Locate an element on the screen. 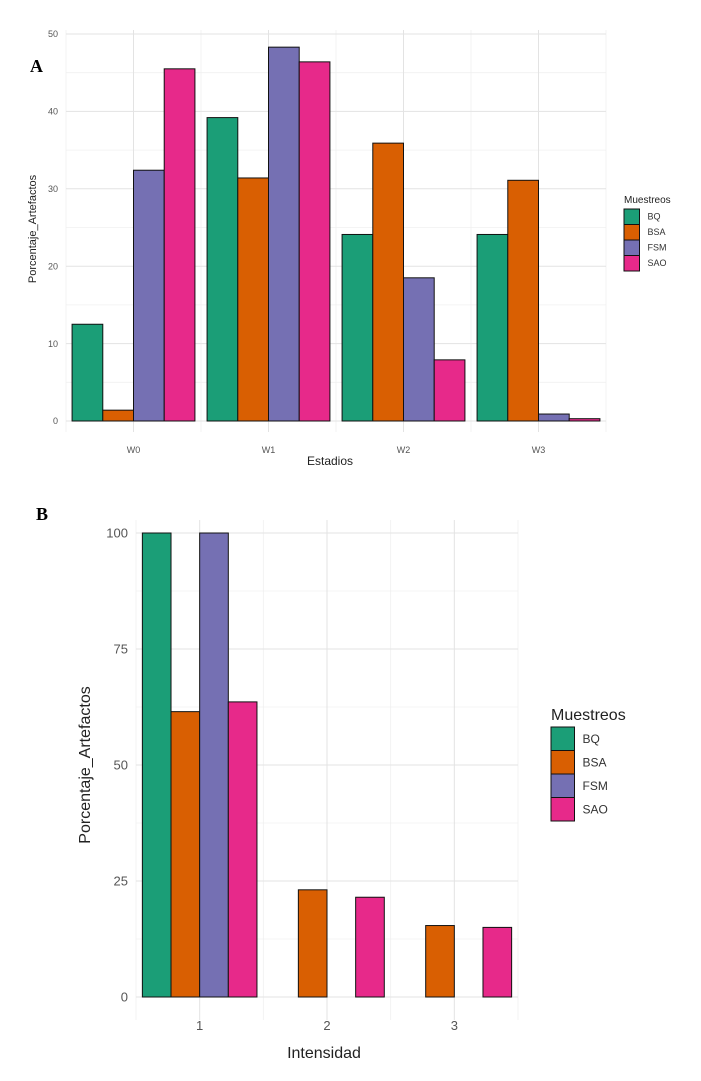 The width and height of the screenshot is (701, 1081). chart-a-x-tick-label: W3 is located at coordinates (539, 450).